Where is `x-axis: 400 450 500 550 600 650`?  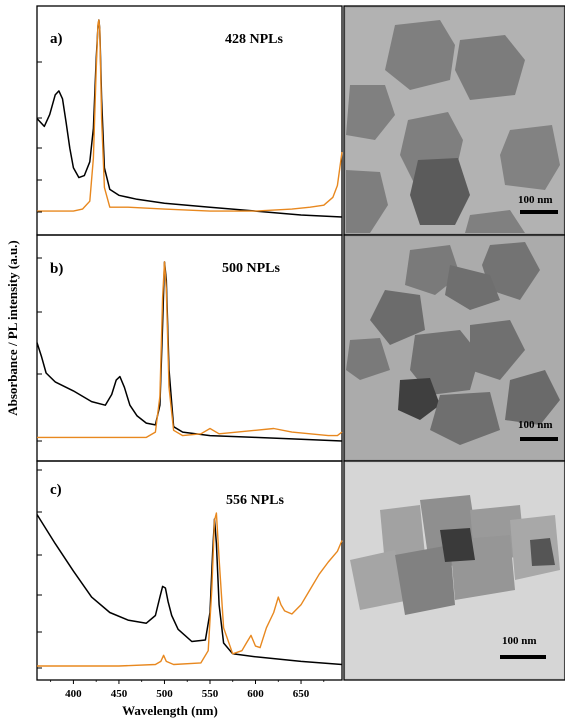
x-axis: 400 450 500 550 600 650 is located at coordinates (187, 690).